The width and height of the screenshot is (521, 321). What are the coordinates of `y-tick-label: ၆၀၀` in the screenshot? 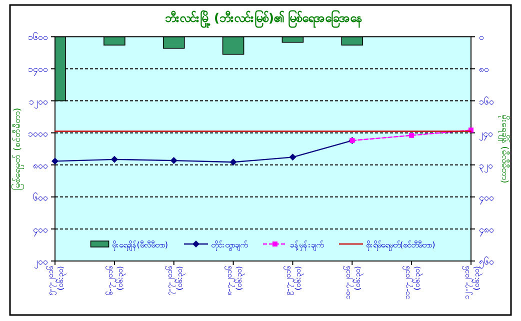 It's located at (40, 198).